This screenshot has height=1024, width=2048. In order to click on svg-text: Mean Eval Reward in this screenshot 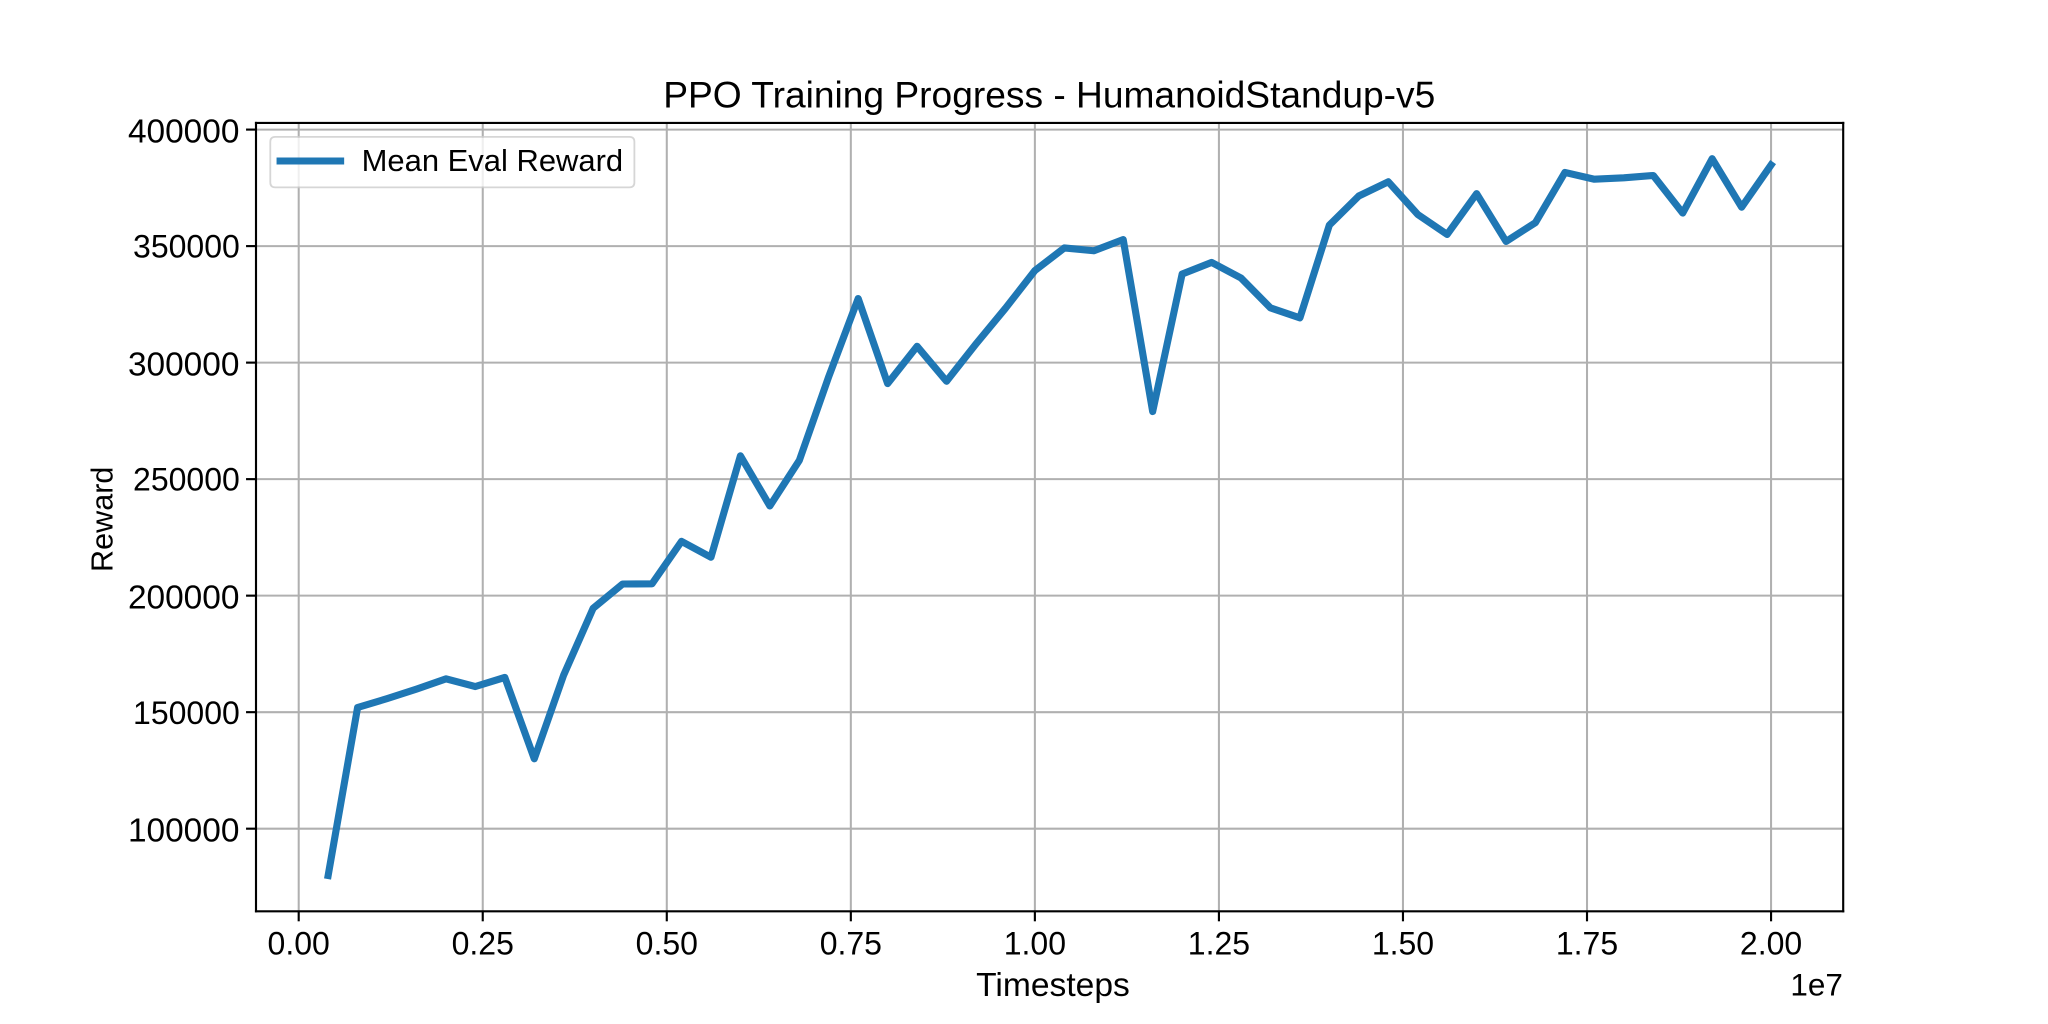, I will do `click(492, 160)`.